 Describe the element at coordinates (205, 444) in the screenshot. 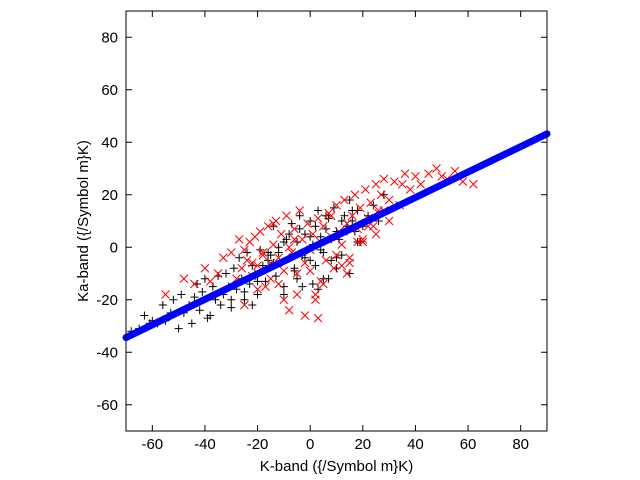

I see `x-tick-label: -40` at that location.